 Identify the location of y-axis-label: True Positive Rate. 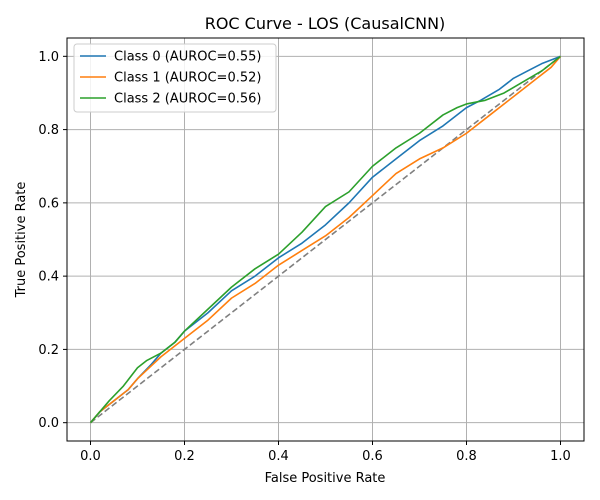
(21, 240).